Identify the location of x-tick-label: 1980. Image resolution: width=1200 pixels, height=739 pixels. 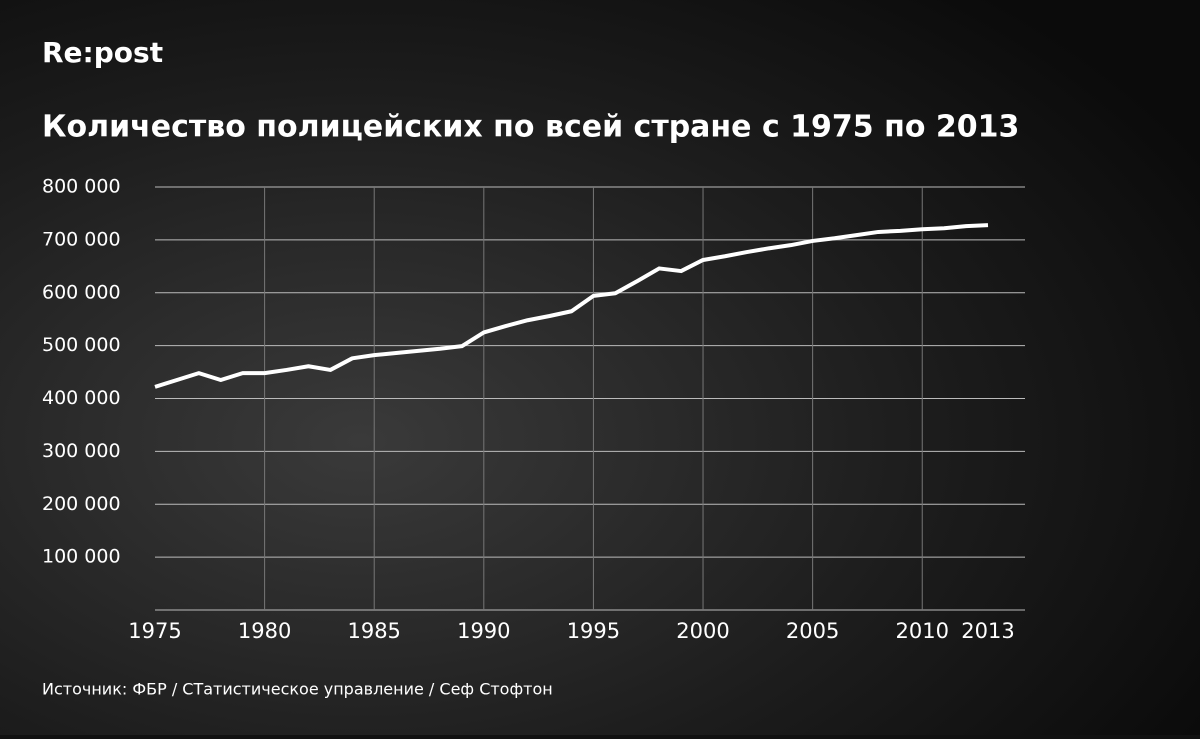
(264, 631).